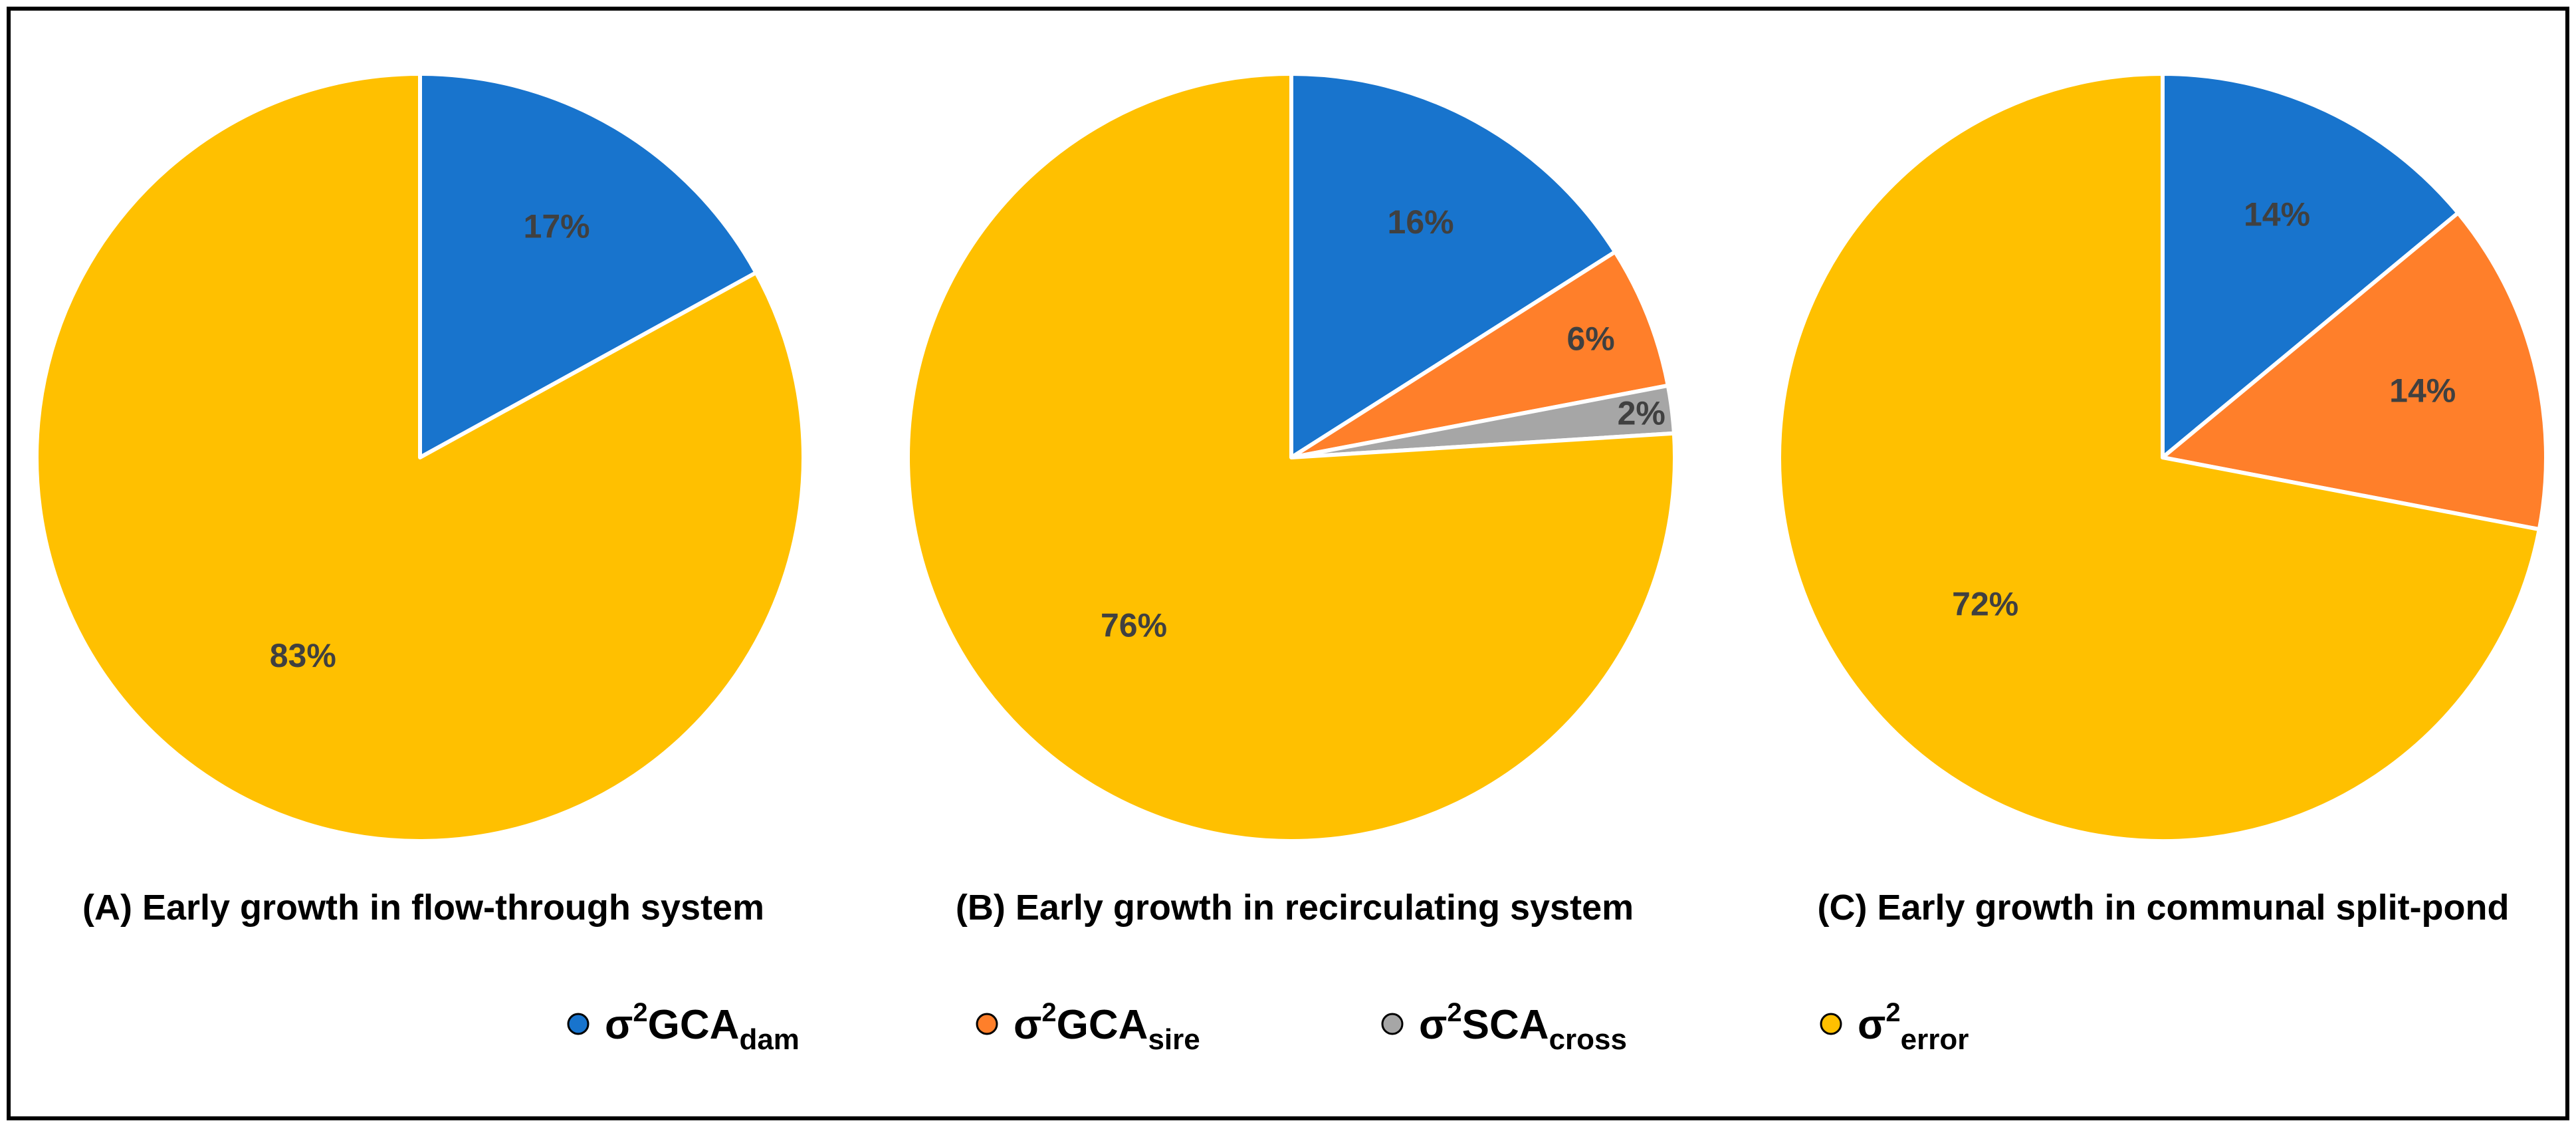 The width and height of the screenshot is (2576, 1127). Describe the element at coordinates (578, 1024) in the screenshot. I see `legend-marker-dam` at that location.